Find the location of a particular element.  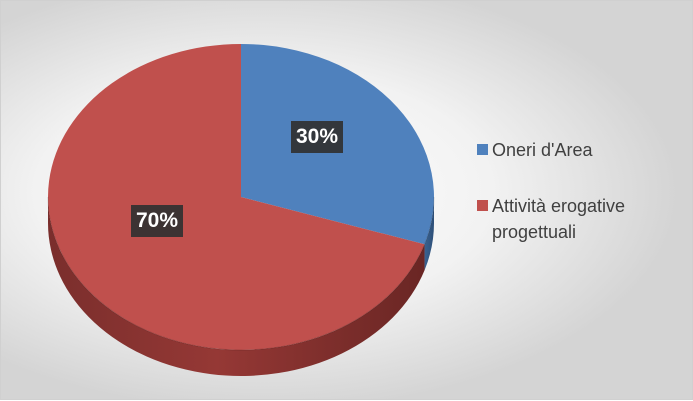

legend-item-oneri: Oneri d'Area is located at coordinates (583, 150).